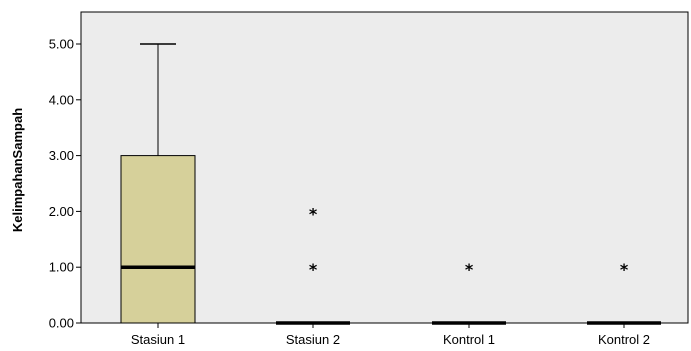  What do you see at coordinates (61, 211) in the screenshot?
I see `y-tick-label: 2.00` at bounding box center [61, 211].